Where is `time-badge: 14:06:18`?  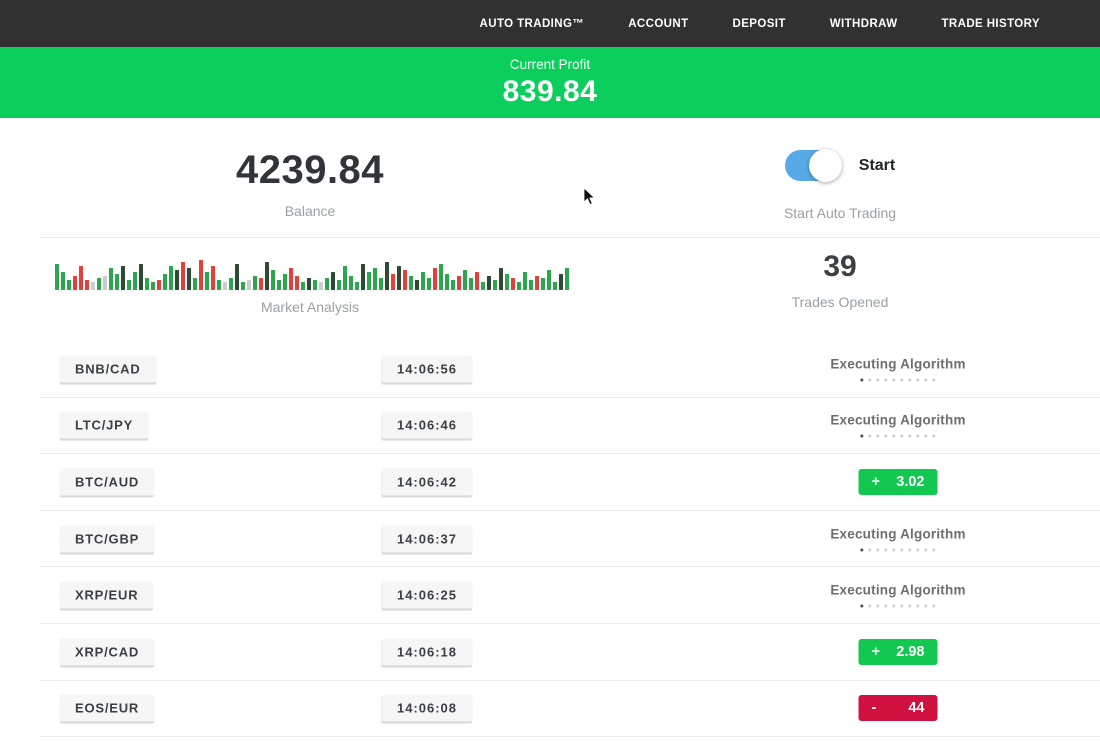
time-badge: 14:06:18 is located at coordinates (427, 652).